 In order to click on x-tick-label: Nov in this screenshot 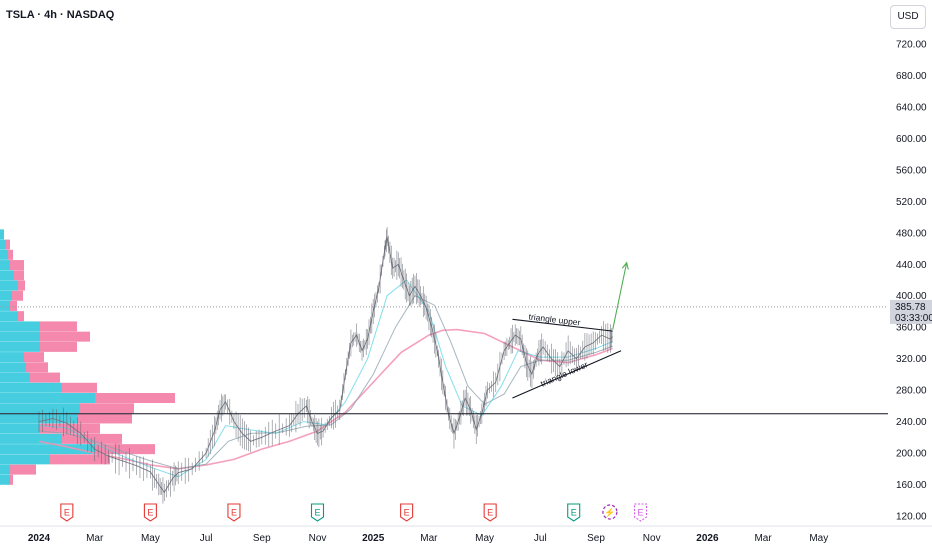, I will do `click(318, 538)`.